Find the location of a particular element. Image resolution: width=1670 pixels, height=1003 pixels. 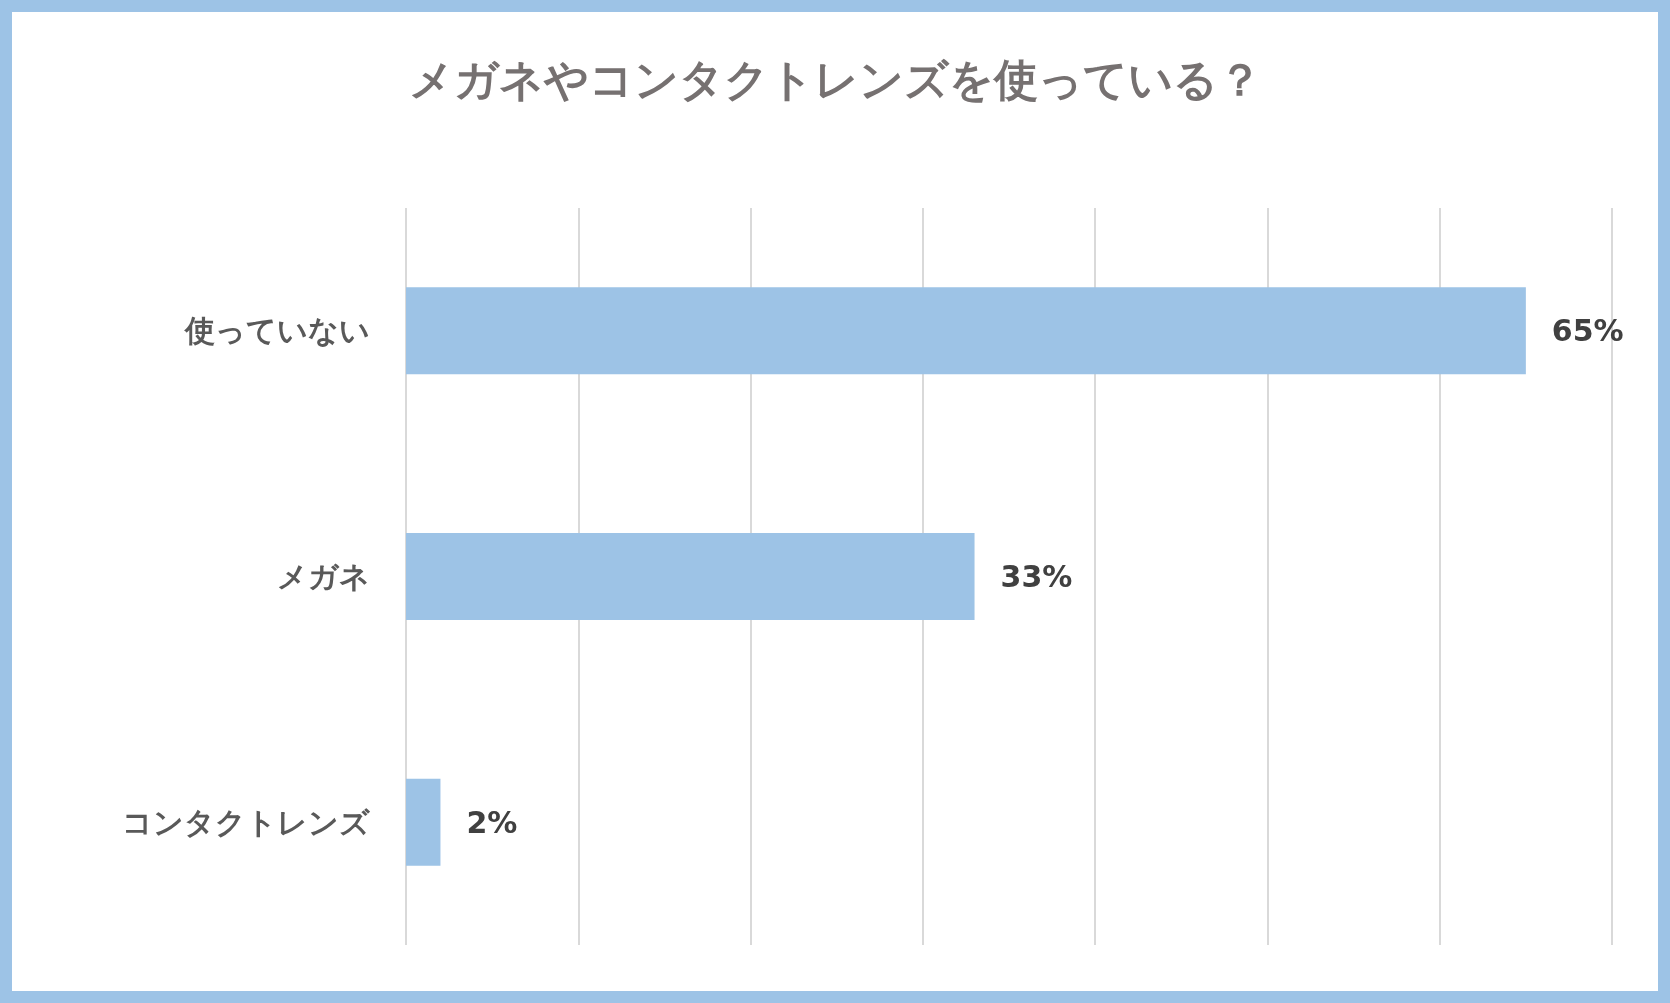

y-tick-label: 使っていない is located at coordinates (277, 331).